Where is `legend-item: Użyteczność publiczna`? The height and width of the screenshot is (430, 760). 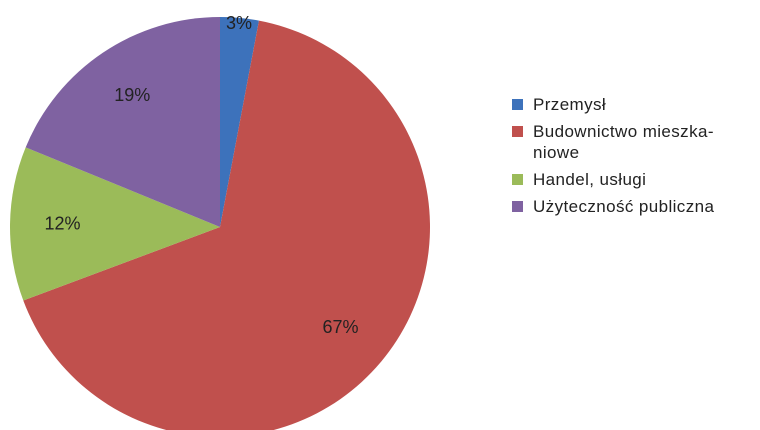 legend-item: Użyteczność publiczna is located at coordinates (630, 206).